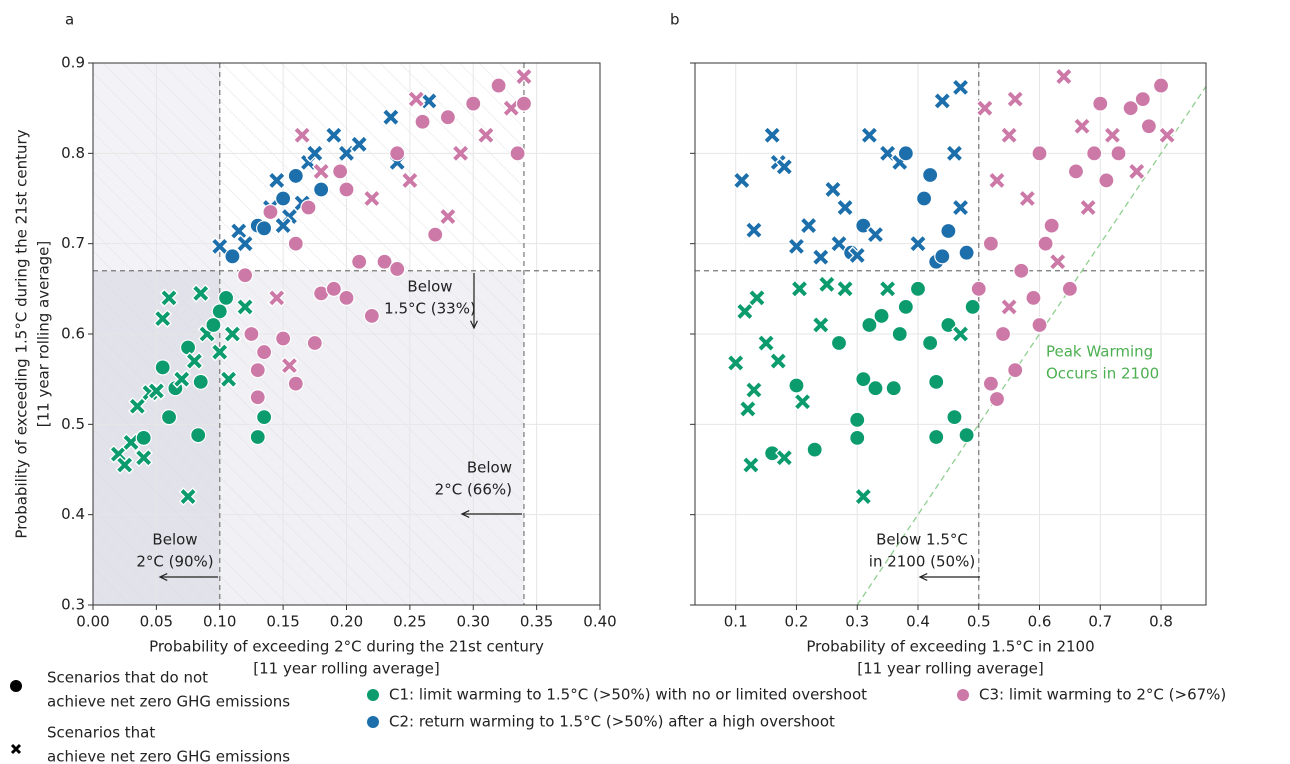  I want to click on annotation: in 2100 (50%), so click(922, 562).